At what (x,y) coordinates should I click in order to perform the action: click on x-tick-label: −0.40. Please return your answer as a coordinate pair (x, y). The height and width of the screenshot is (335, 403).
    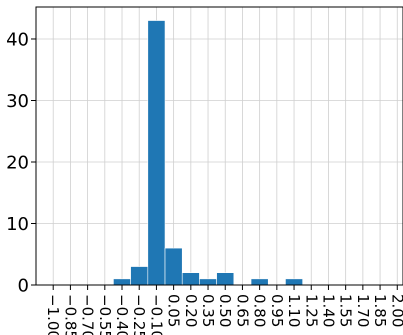
    Looking at the image, I should click on (122, 314).